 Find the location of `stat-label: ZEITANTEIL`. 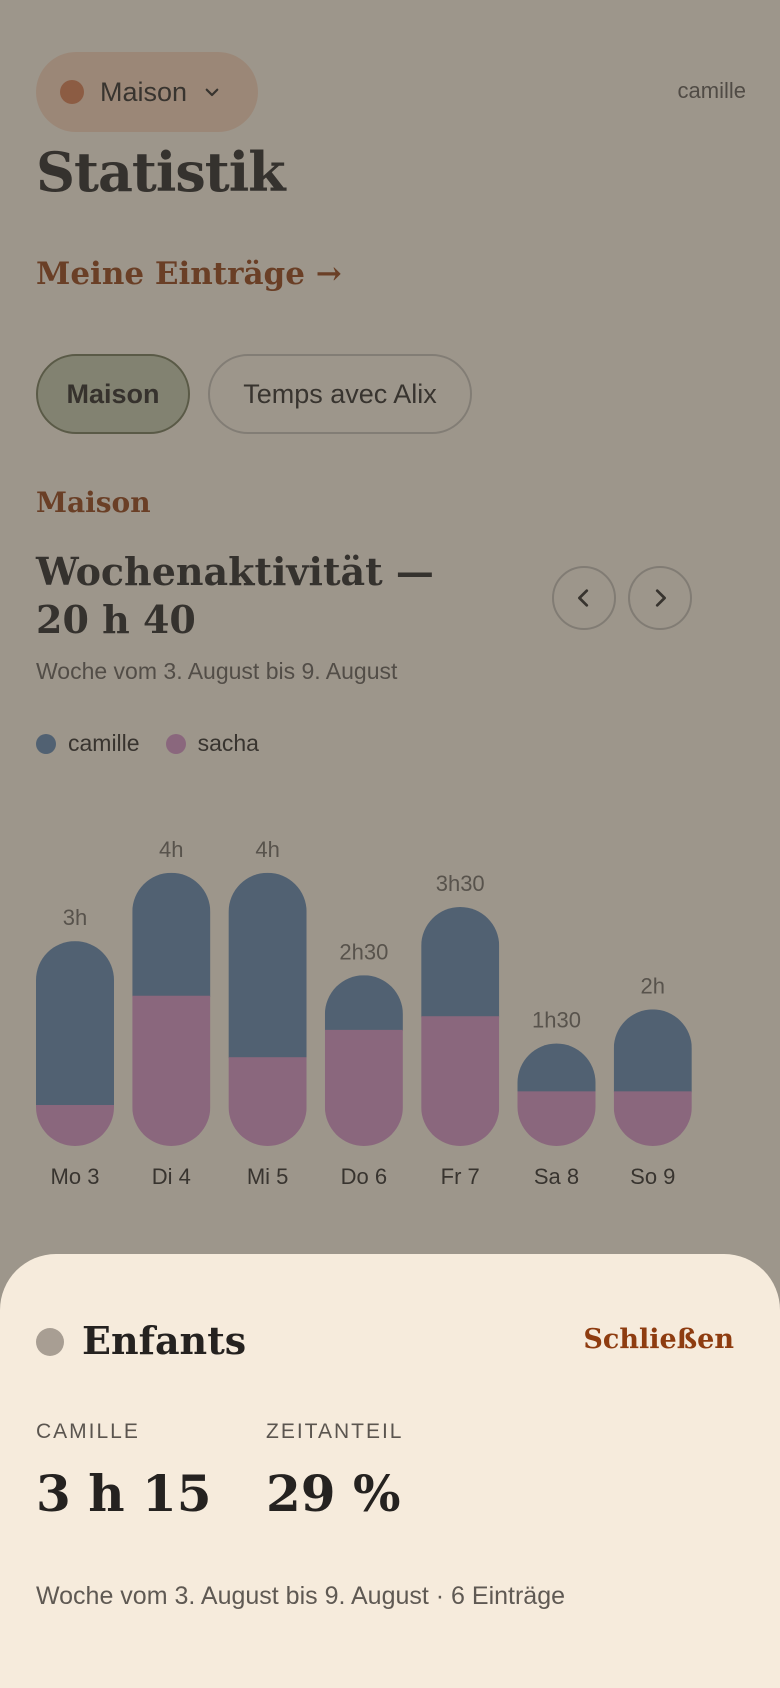

stat-label: ZEITANTEIL is located at coordinates (335, 1431).